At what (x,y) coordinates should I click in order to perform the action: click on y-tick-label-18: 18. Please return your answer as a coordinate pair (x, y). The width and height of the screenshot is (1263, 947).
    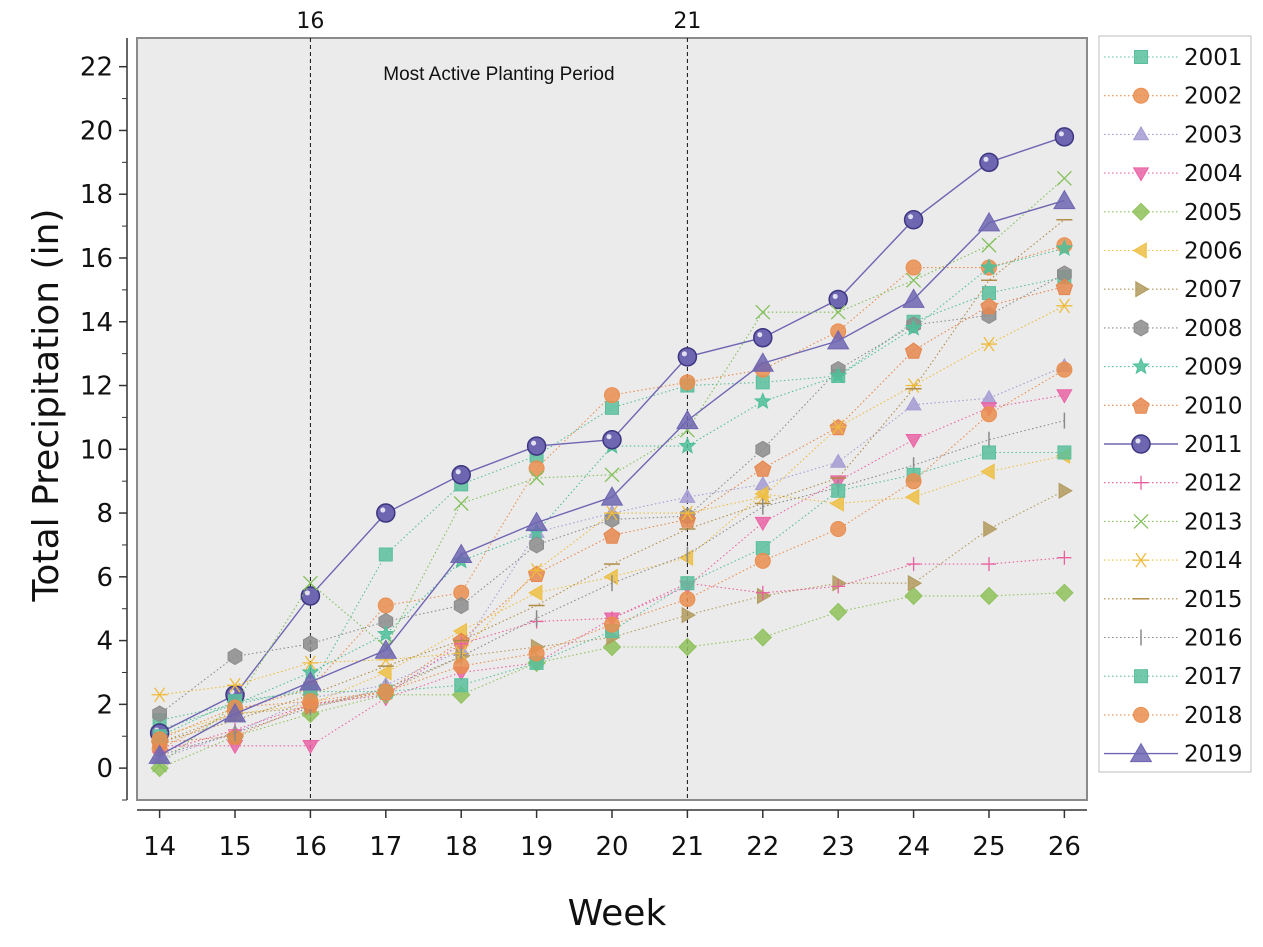
    Looking at the image, I should click on (96, 195).